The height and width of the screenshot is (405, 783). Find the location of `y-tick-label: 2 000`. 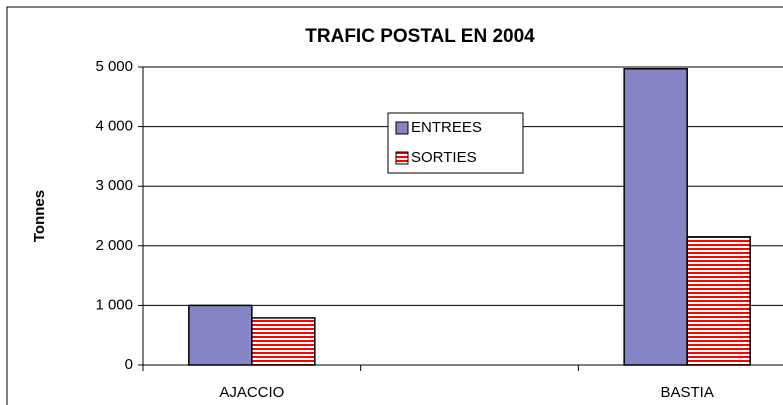

y-tick-label: 2 000 is located at coordinates (114, 245).